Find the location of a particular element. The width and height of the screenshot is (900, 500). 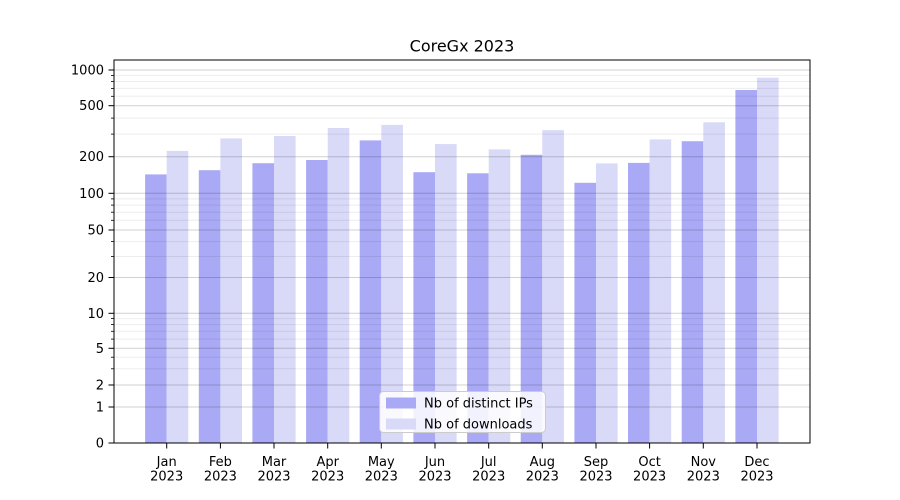

bar-nb-of-downloads-oct-2023 is located at coordinates (660, 291).